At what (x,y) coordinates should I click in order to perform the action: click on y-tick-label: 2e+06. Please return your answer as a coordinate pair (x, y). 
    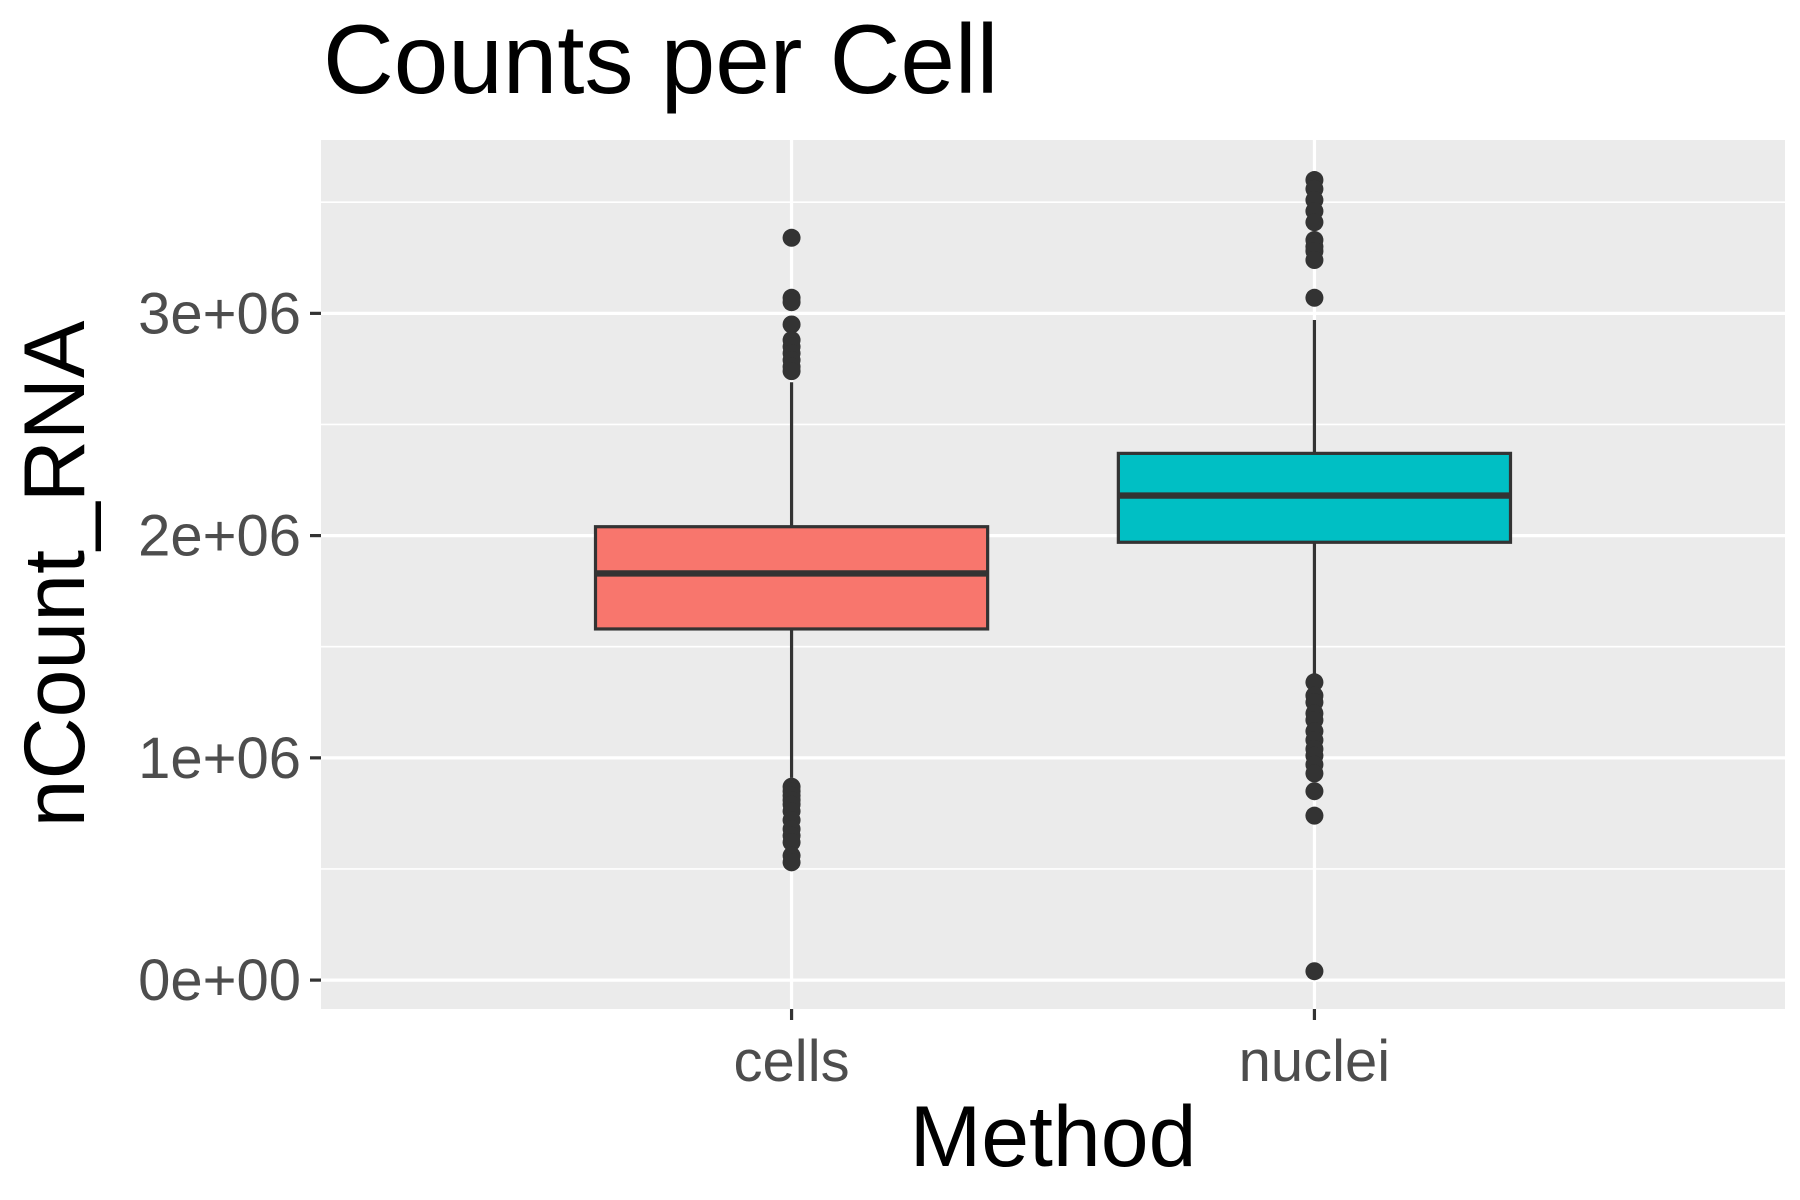
    Looking at the image, I should click on (219, 536).